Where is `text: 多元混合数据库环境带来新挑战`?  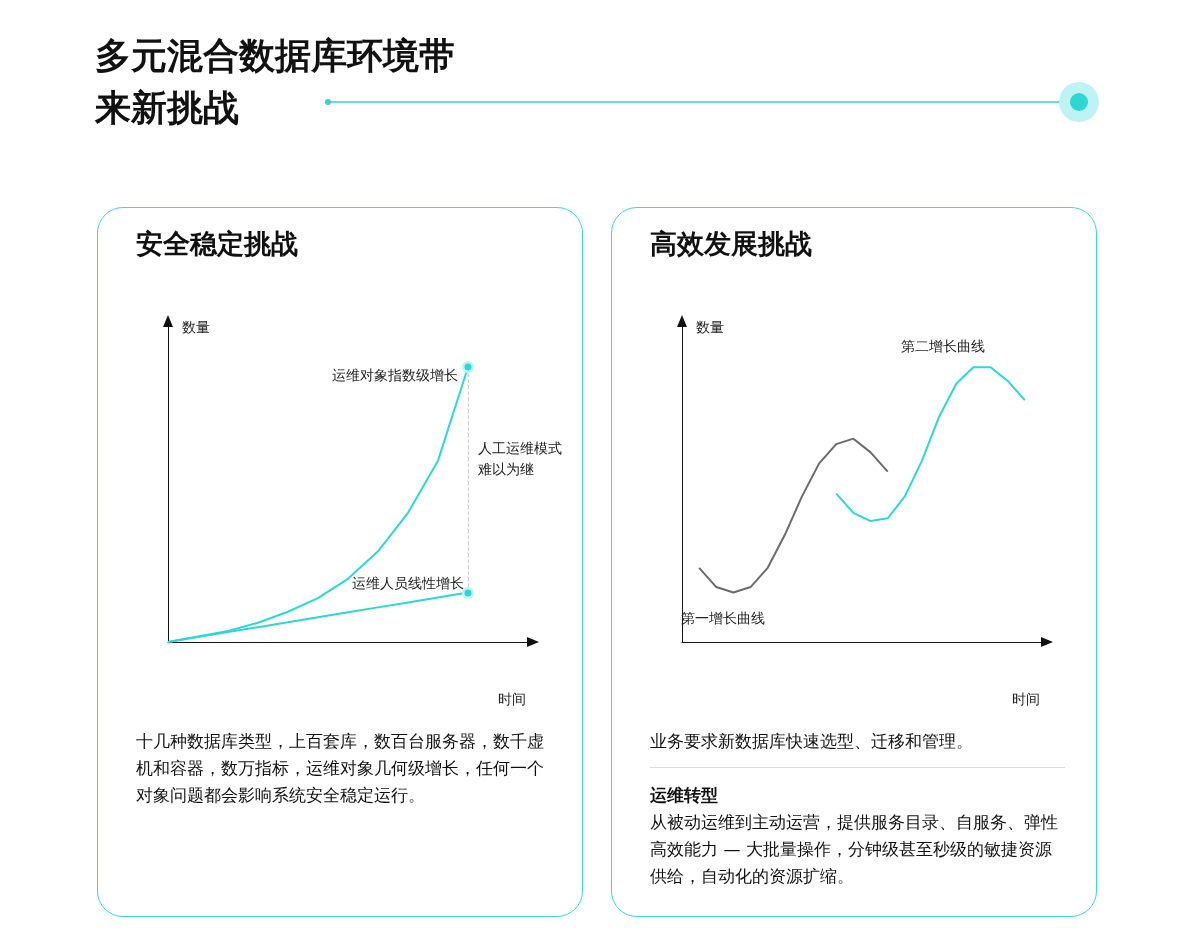
text: 多元混合数据库环境带来新挑战 is located at coordinates (275, 82).